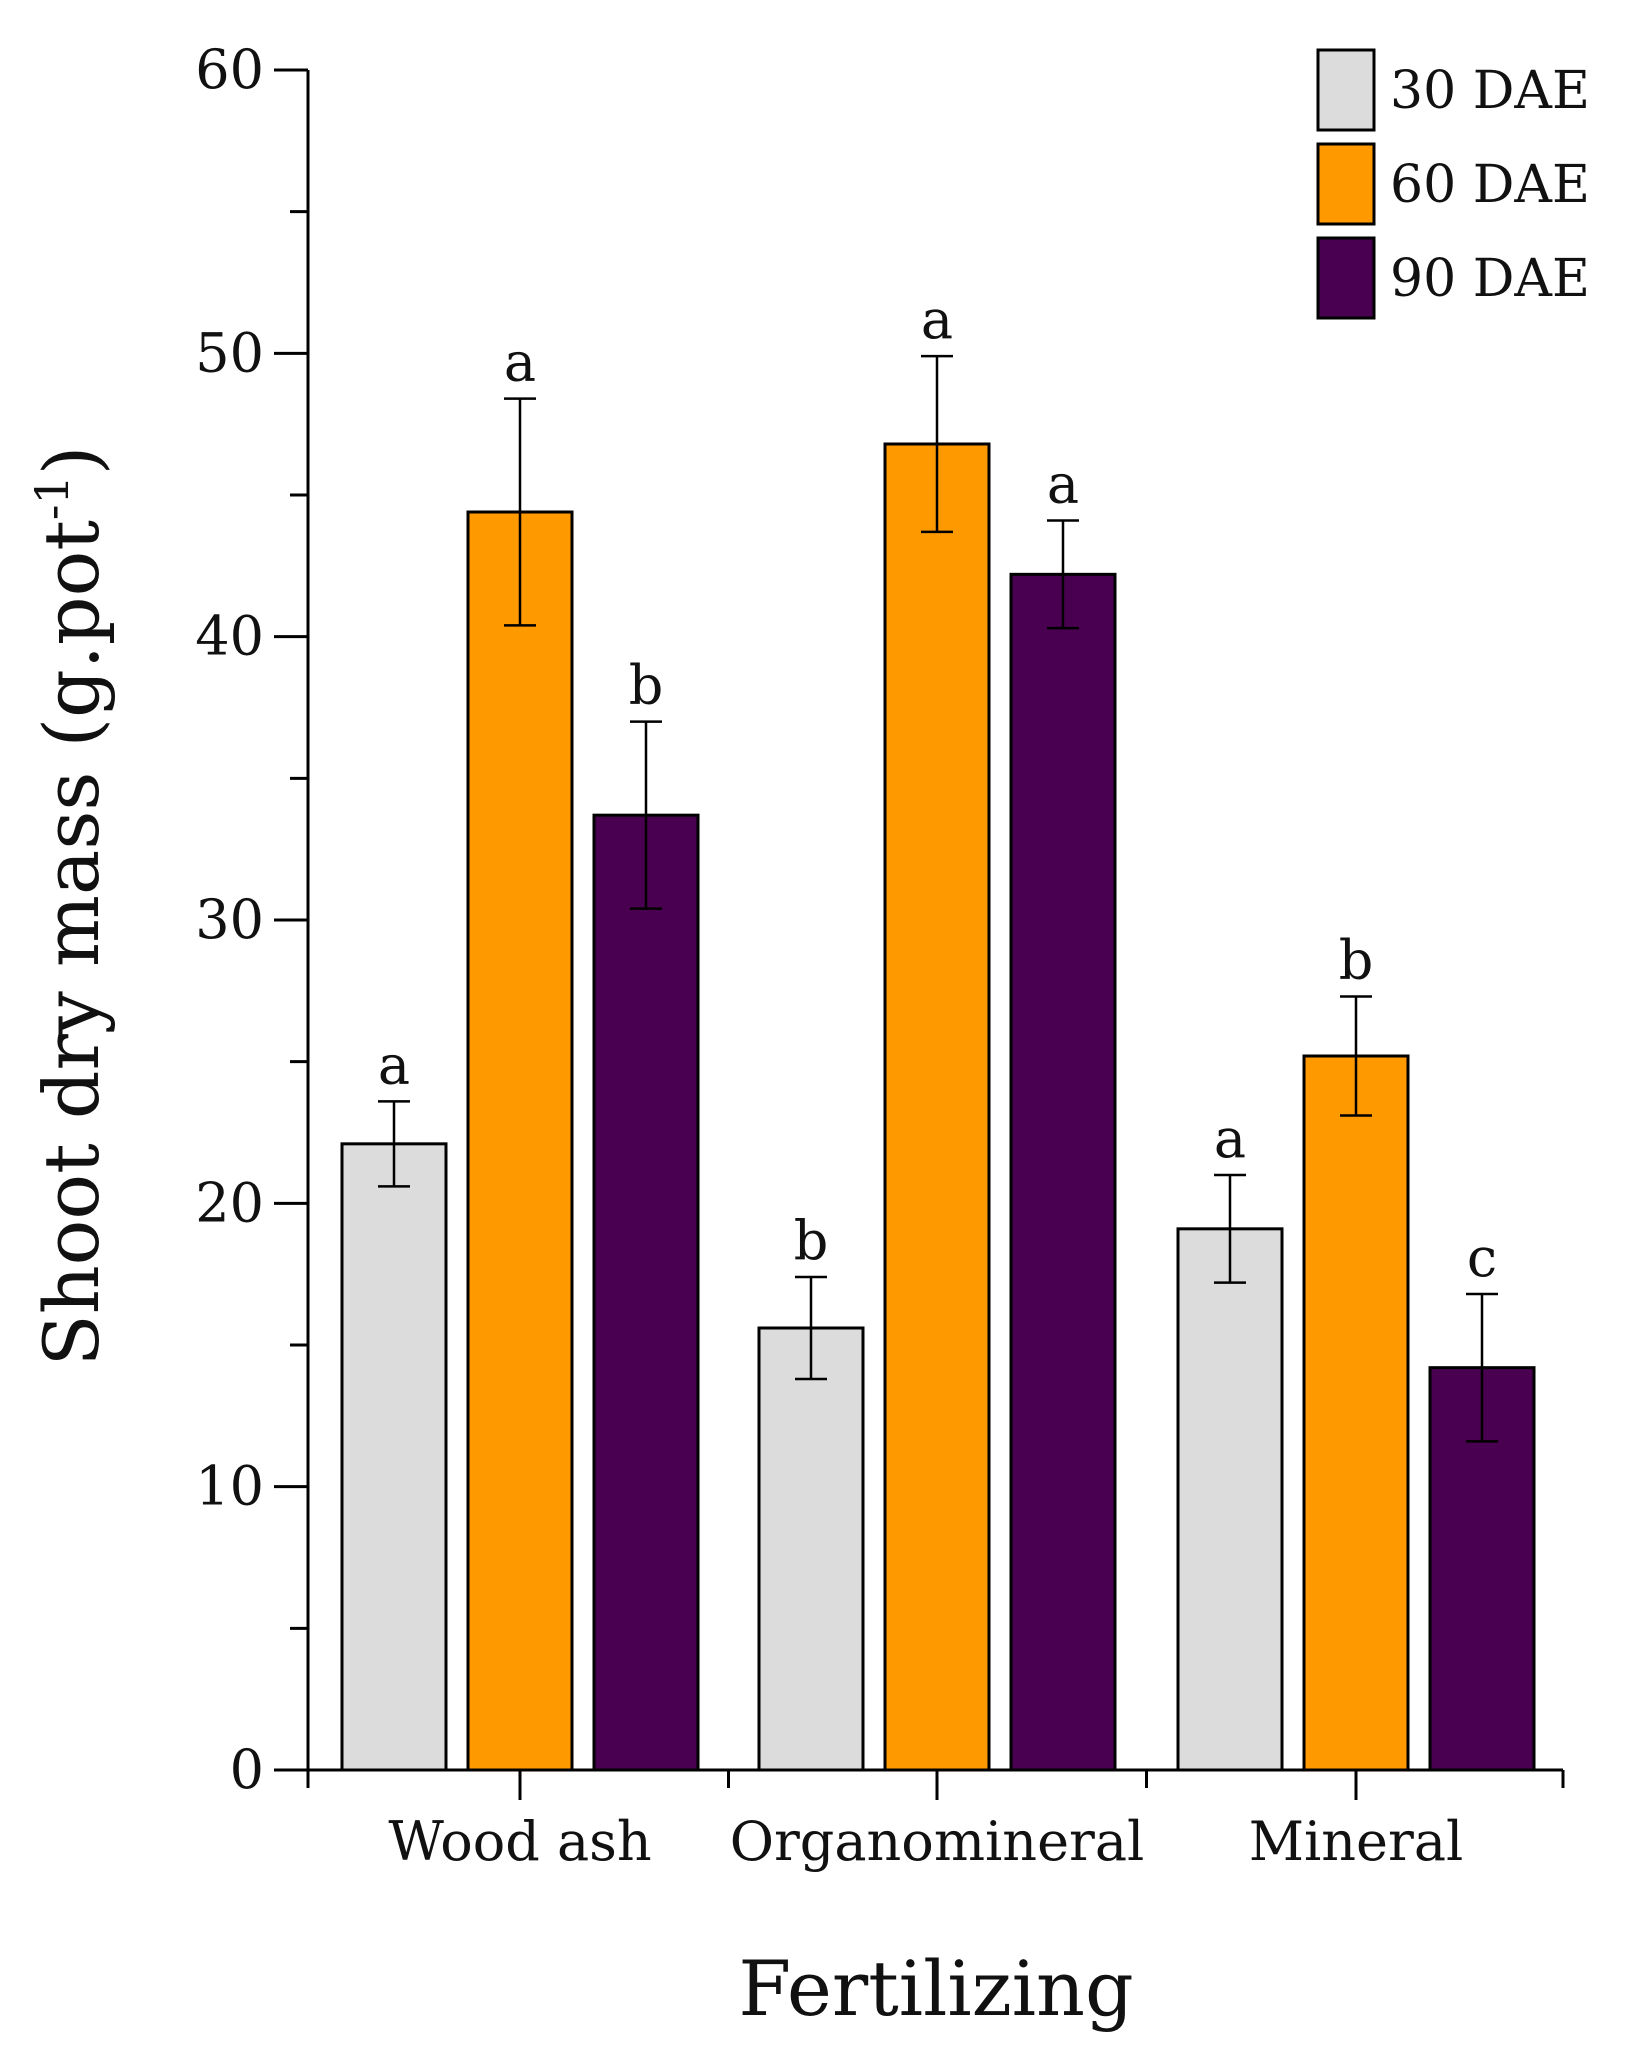  I want to click on y-axis-ticks: 0 10 20 30 40 50 60, so click(251, 919).